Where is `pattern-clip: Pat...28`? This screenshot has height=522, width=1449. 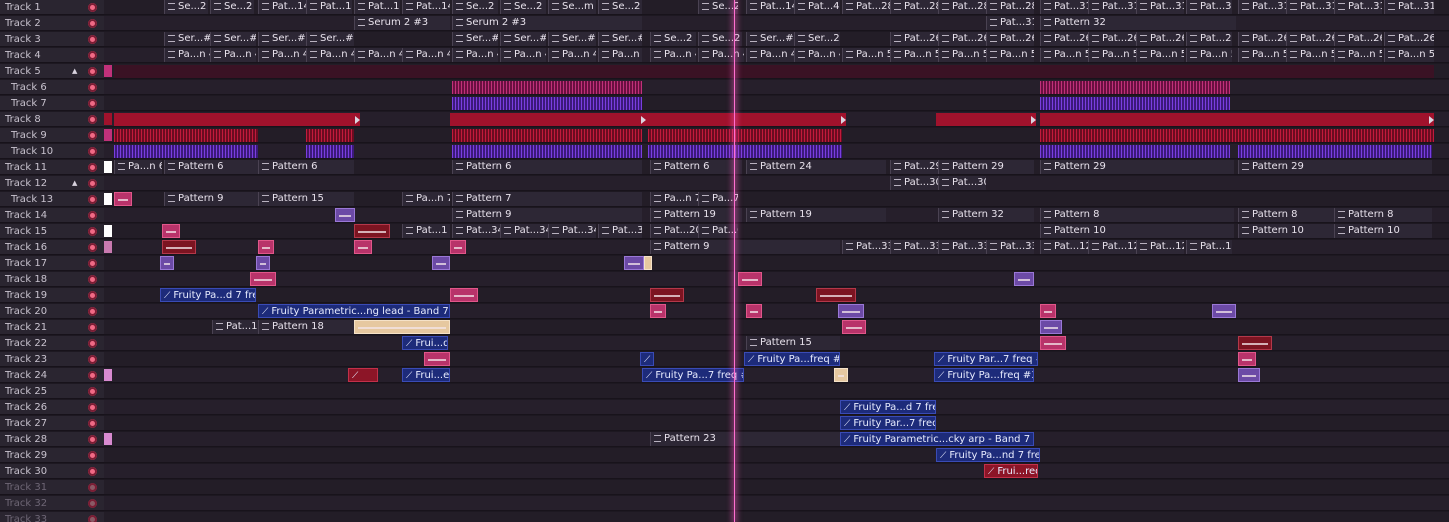 pattern-clip: Pat...28 is located at coordinates (914, 7).